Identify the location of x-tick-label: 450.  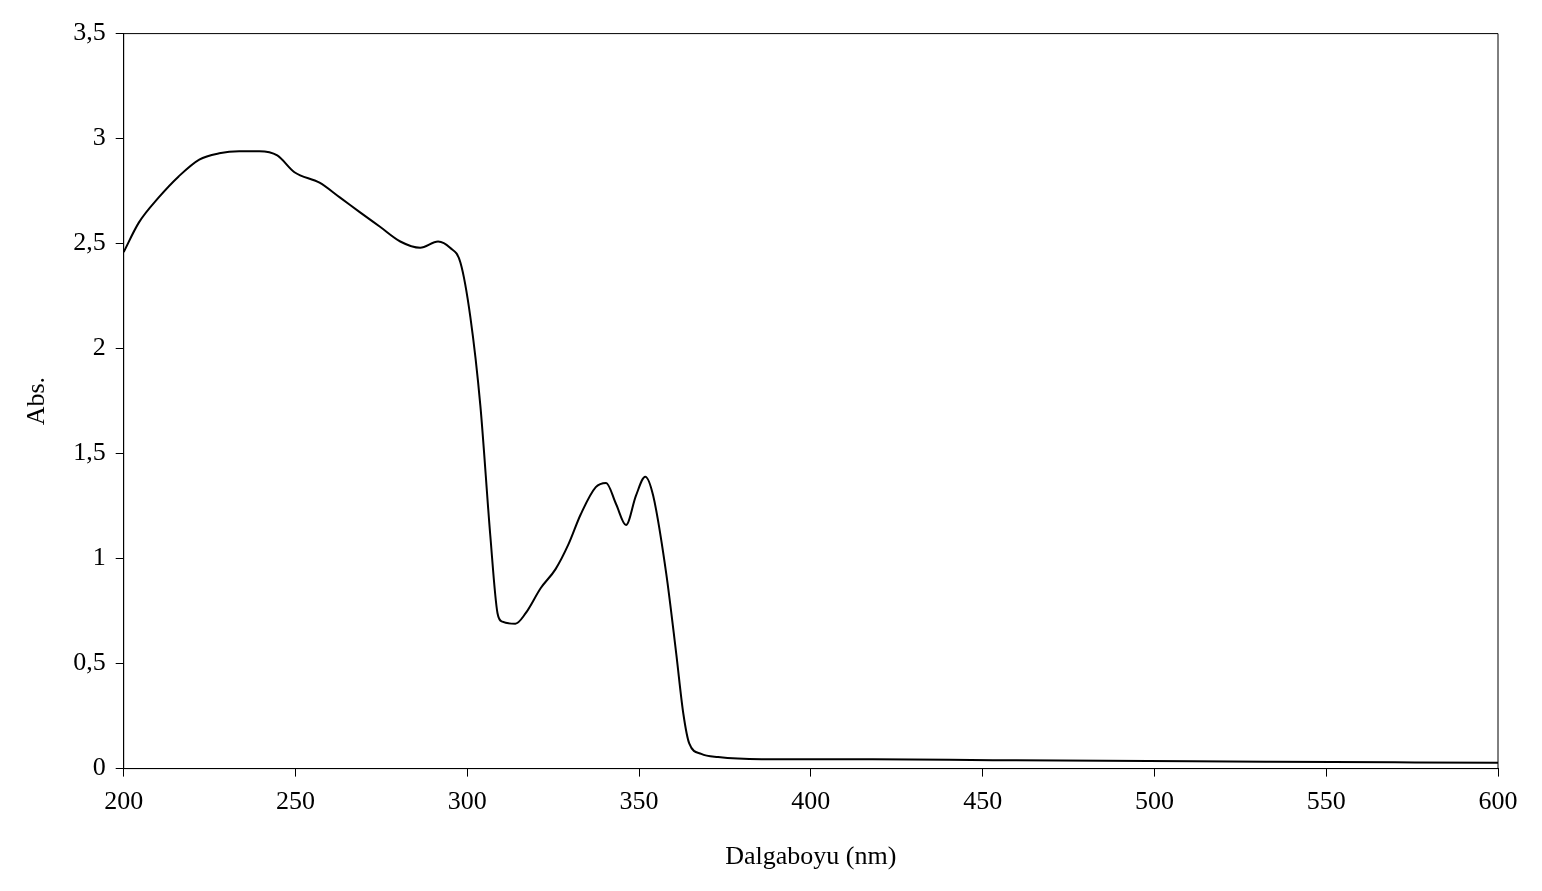
(983, 801).